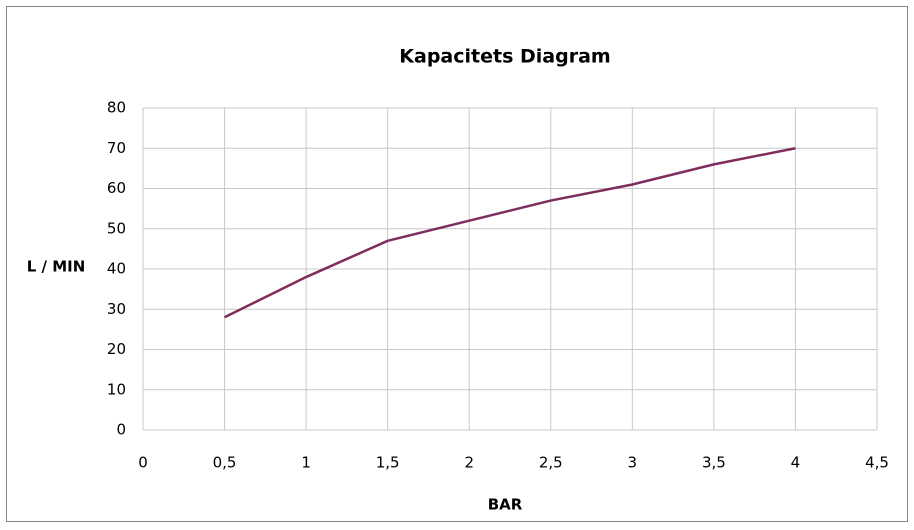 Image resolution: width=914 pixels, height=530 pixels. Describe the element at coordinates (116, 188) in the screenshot. I see `y-tick-label: 60` at that location.